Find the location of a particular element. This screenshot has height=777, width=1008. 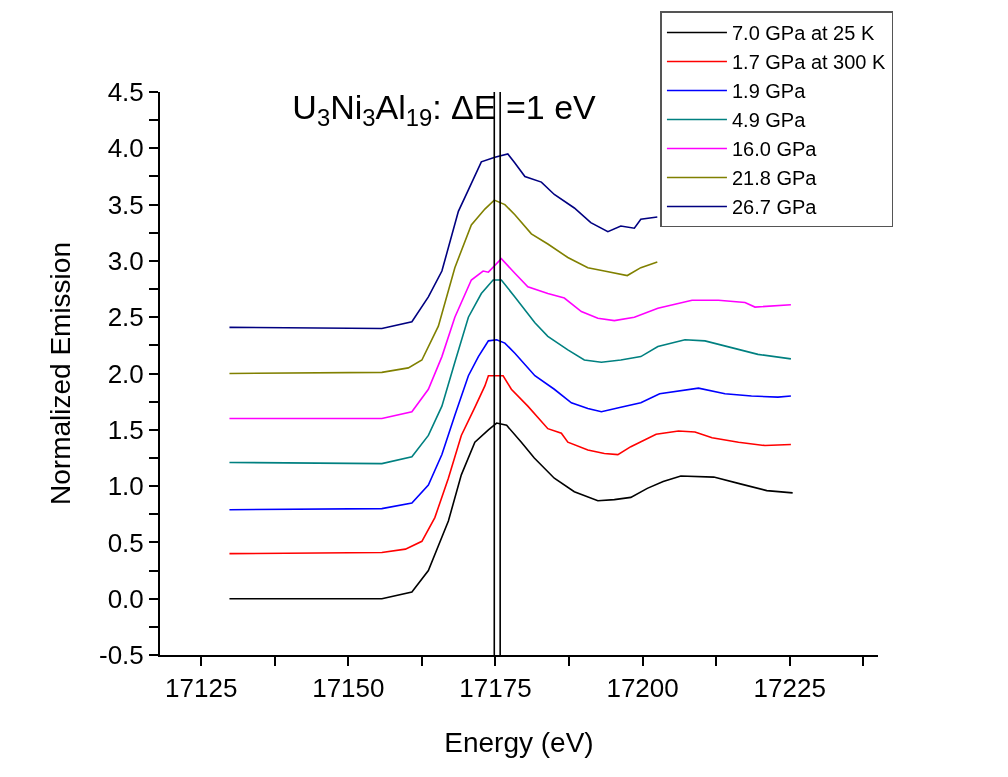

x-tick-label: 17200 is located at coordinates (642, 688).